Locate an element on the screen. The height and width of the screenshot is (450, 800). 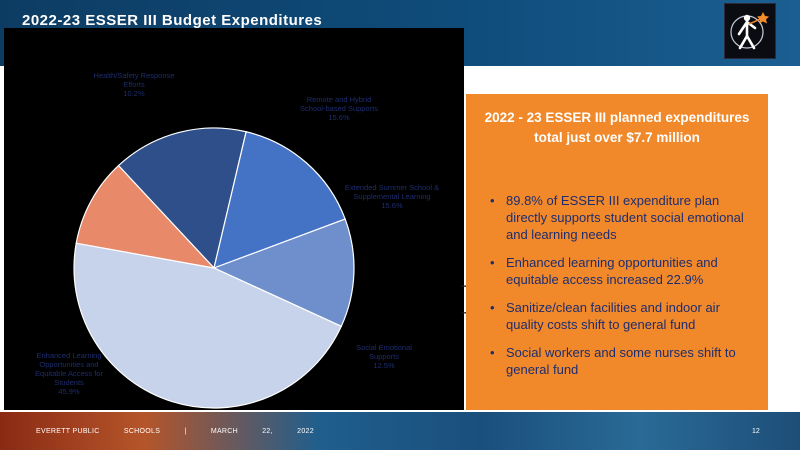
district-logo is located at coordinates (750, 31).